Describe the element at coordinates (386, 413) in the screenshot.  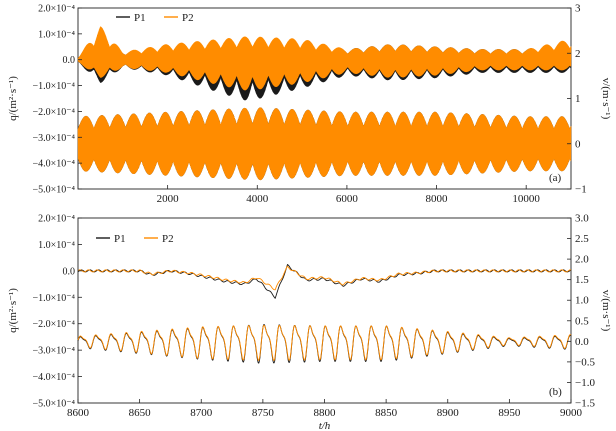
I see `x-tick-label: 8850` at that location.